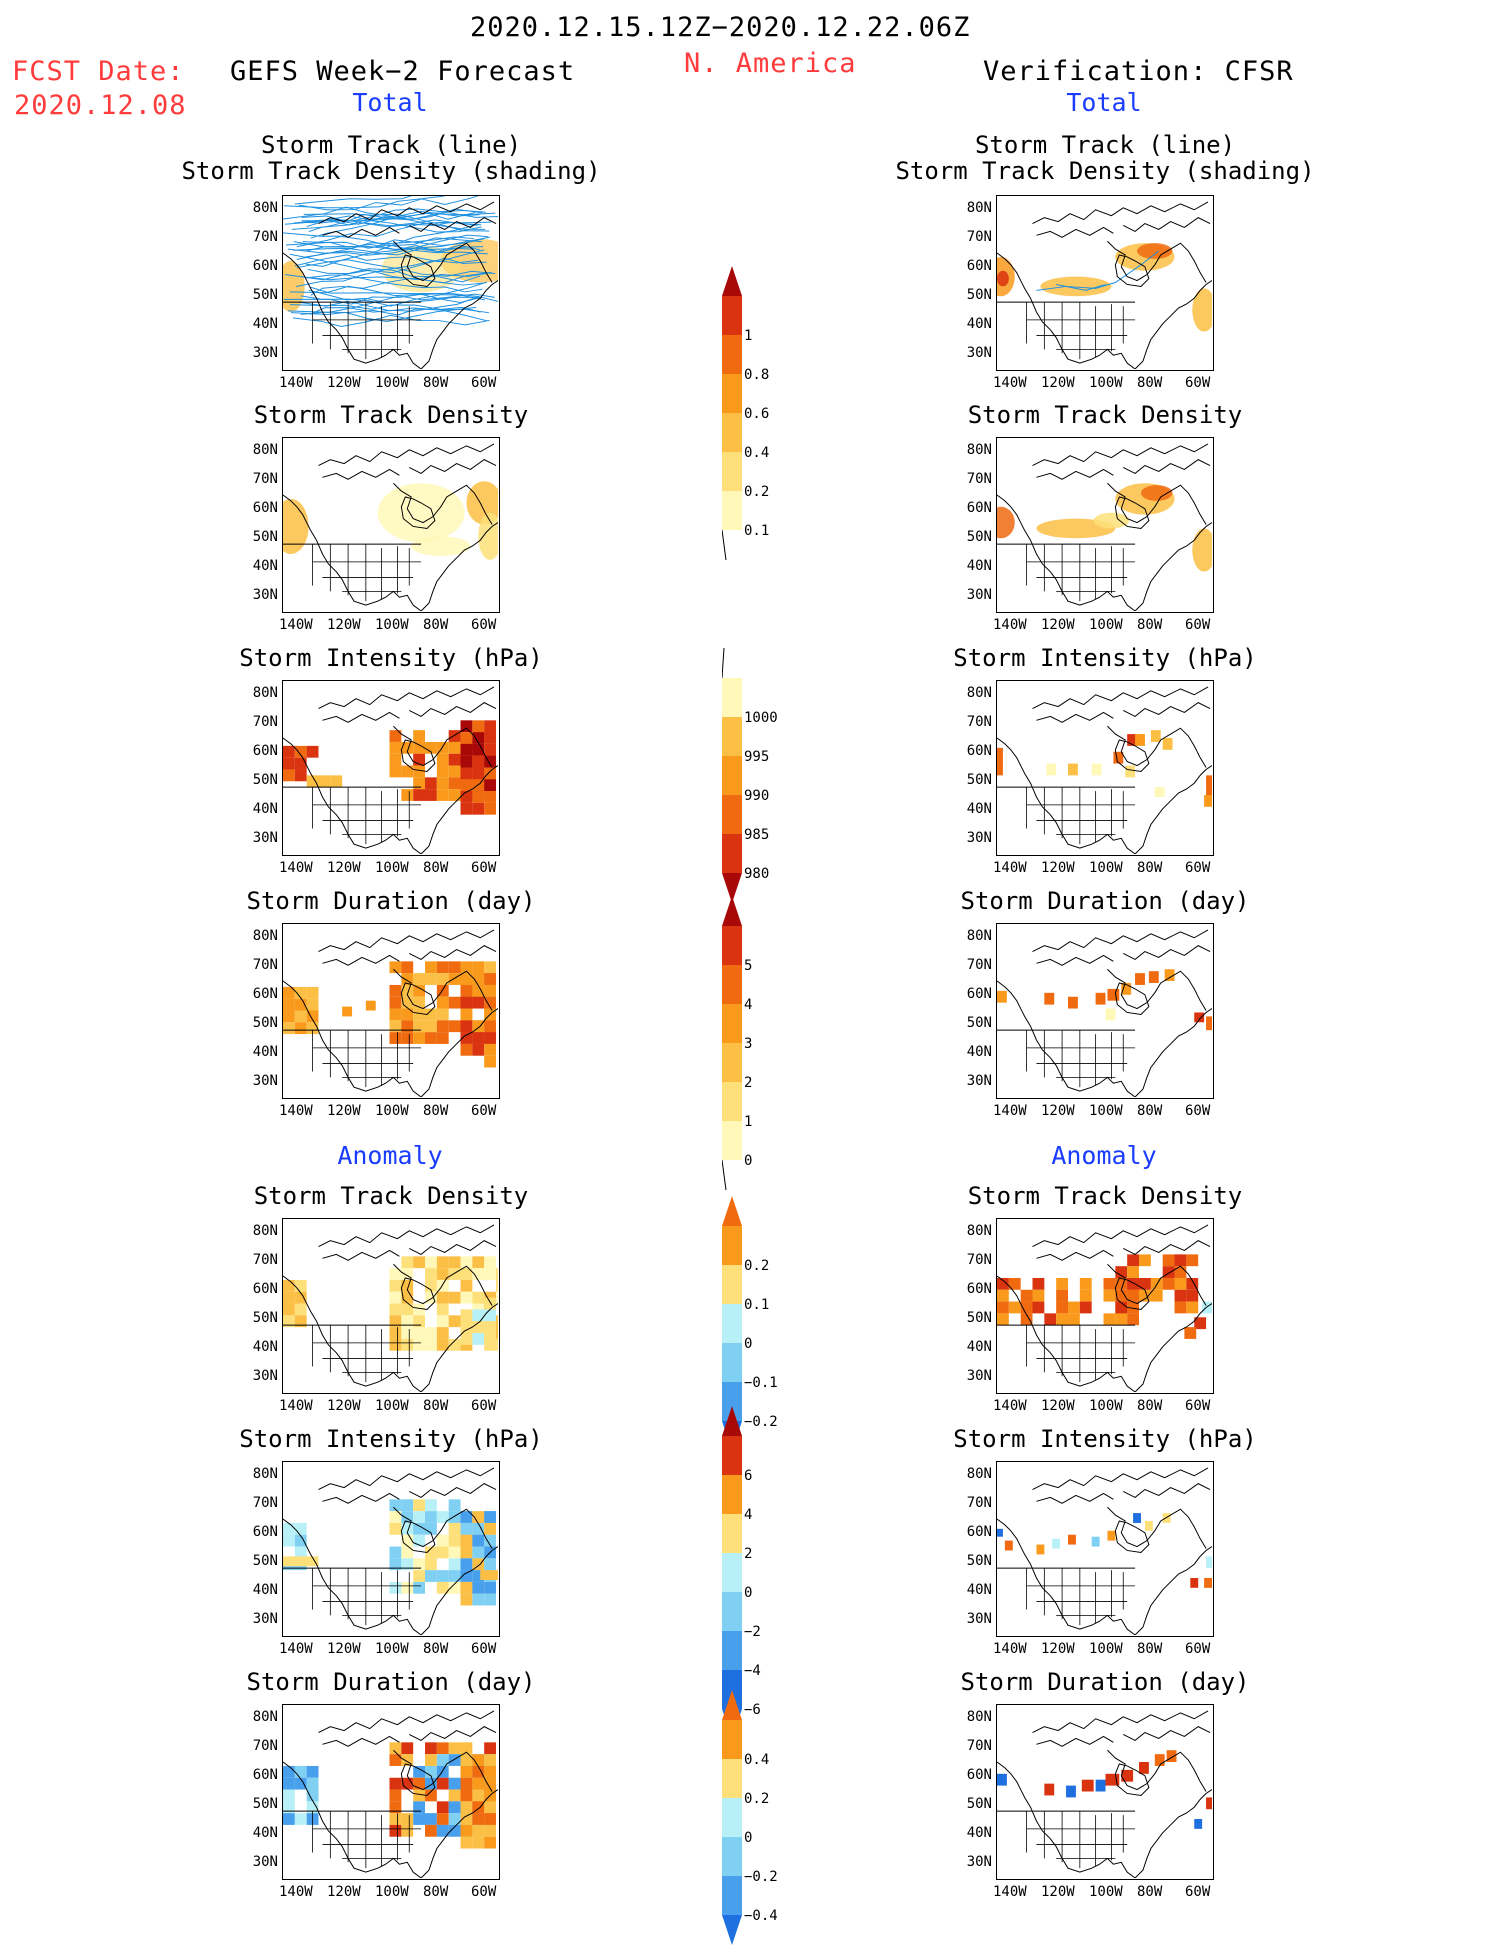  What do you see at coordinates (757, 375) in the screenshot?
I see `colorbar-tick-label: 0.8` at bounding box center [757, 375].